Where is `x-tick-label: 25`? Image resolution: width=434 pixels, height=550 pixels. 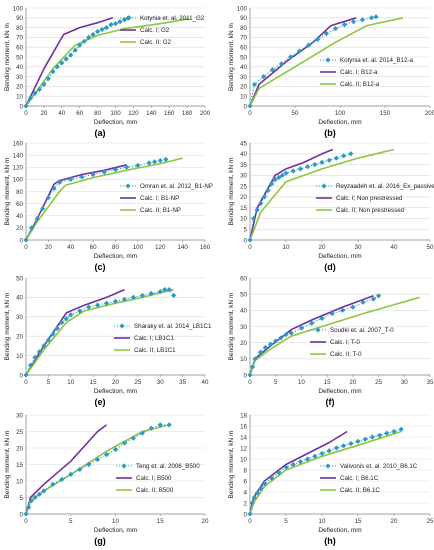
x-tick-label: 25 is located at coordinates (430, 521).